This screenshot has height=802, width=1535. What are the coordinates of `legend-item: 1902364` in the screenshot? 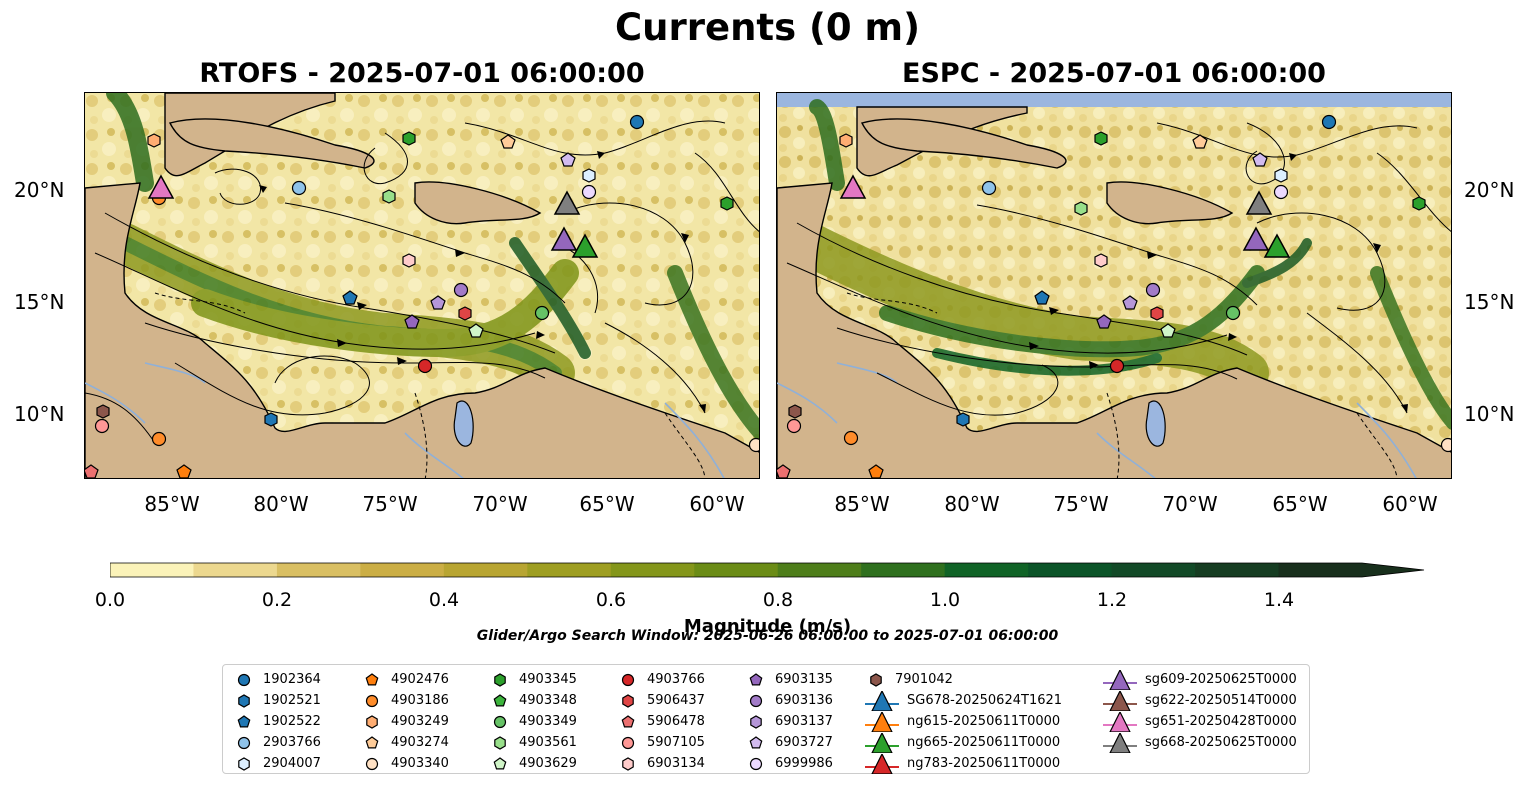 It's located at (277, 679).